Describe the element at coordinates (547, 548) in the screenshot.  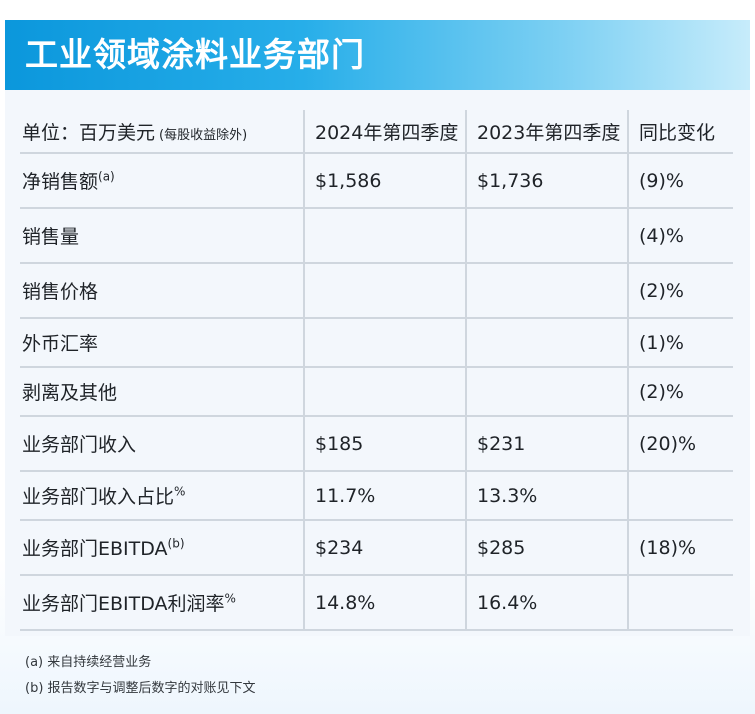
I see `value-2023: $285` at that location.